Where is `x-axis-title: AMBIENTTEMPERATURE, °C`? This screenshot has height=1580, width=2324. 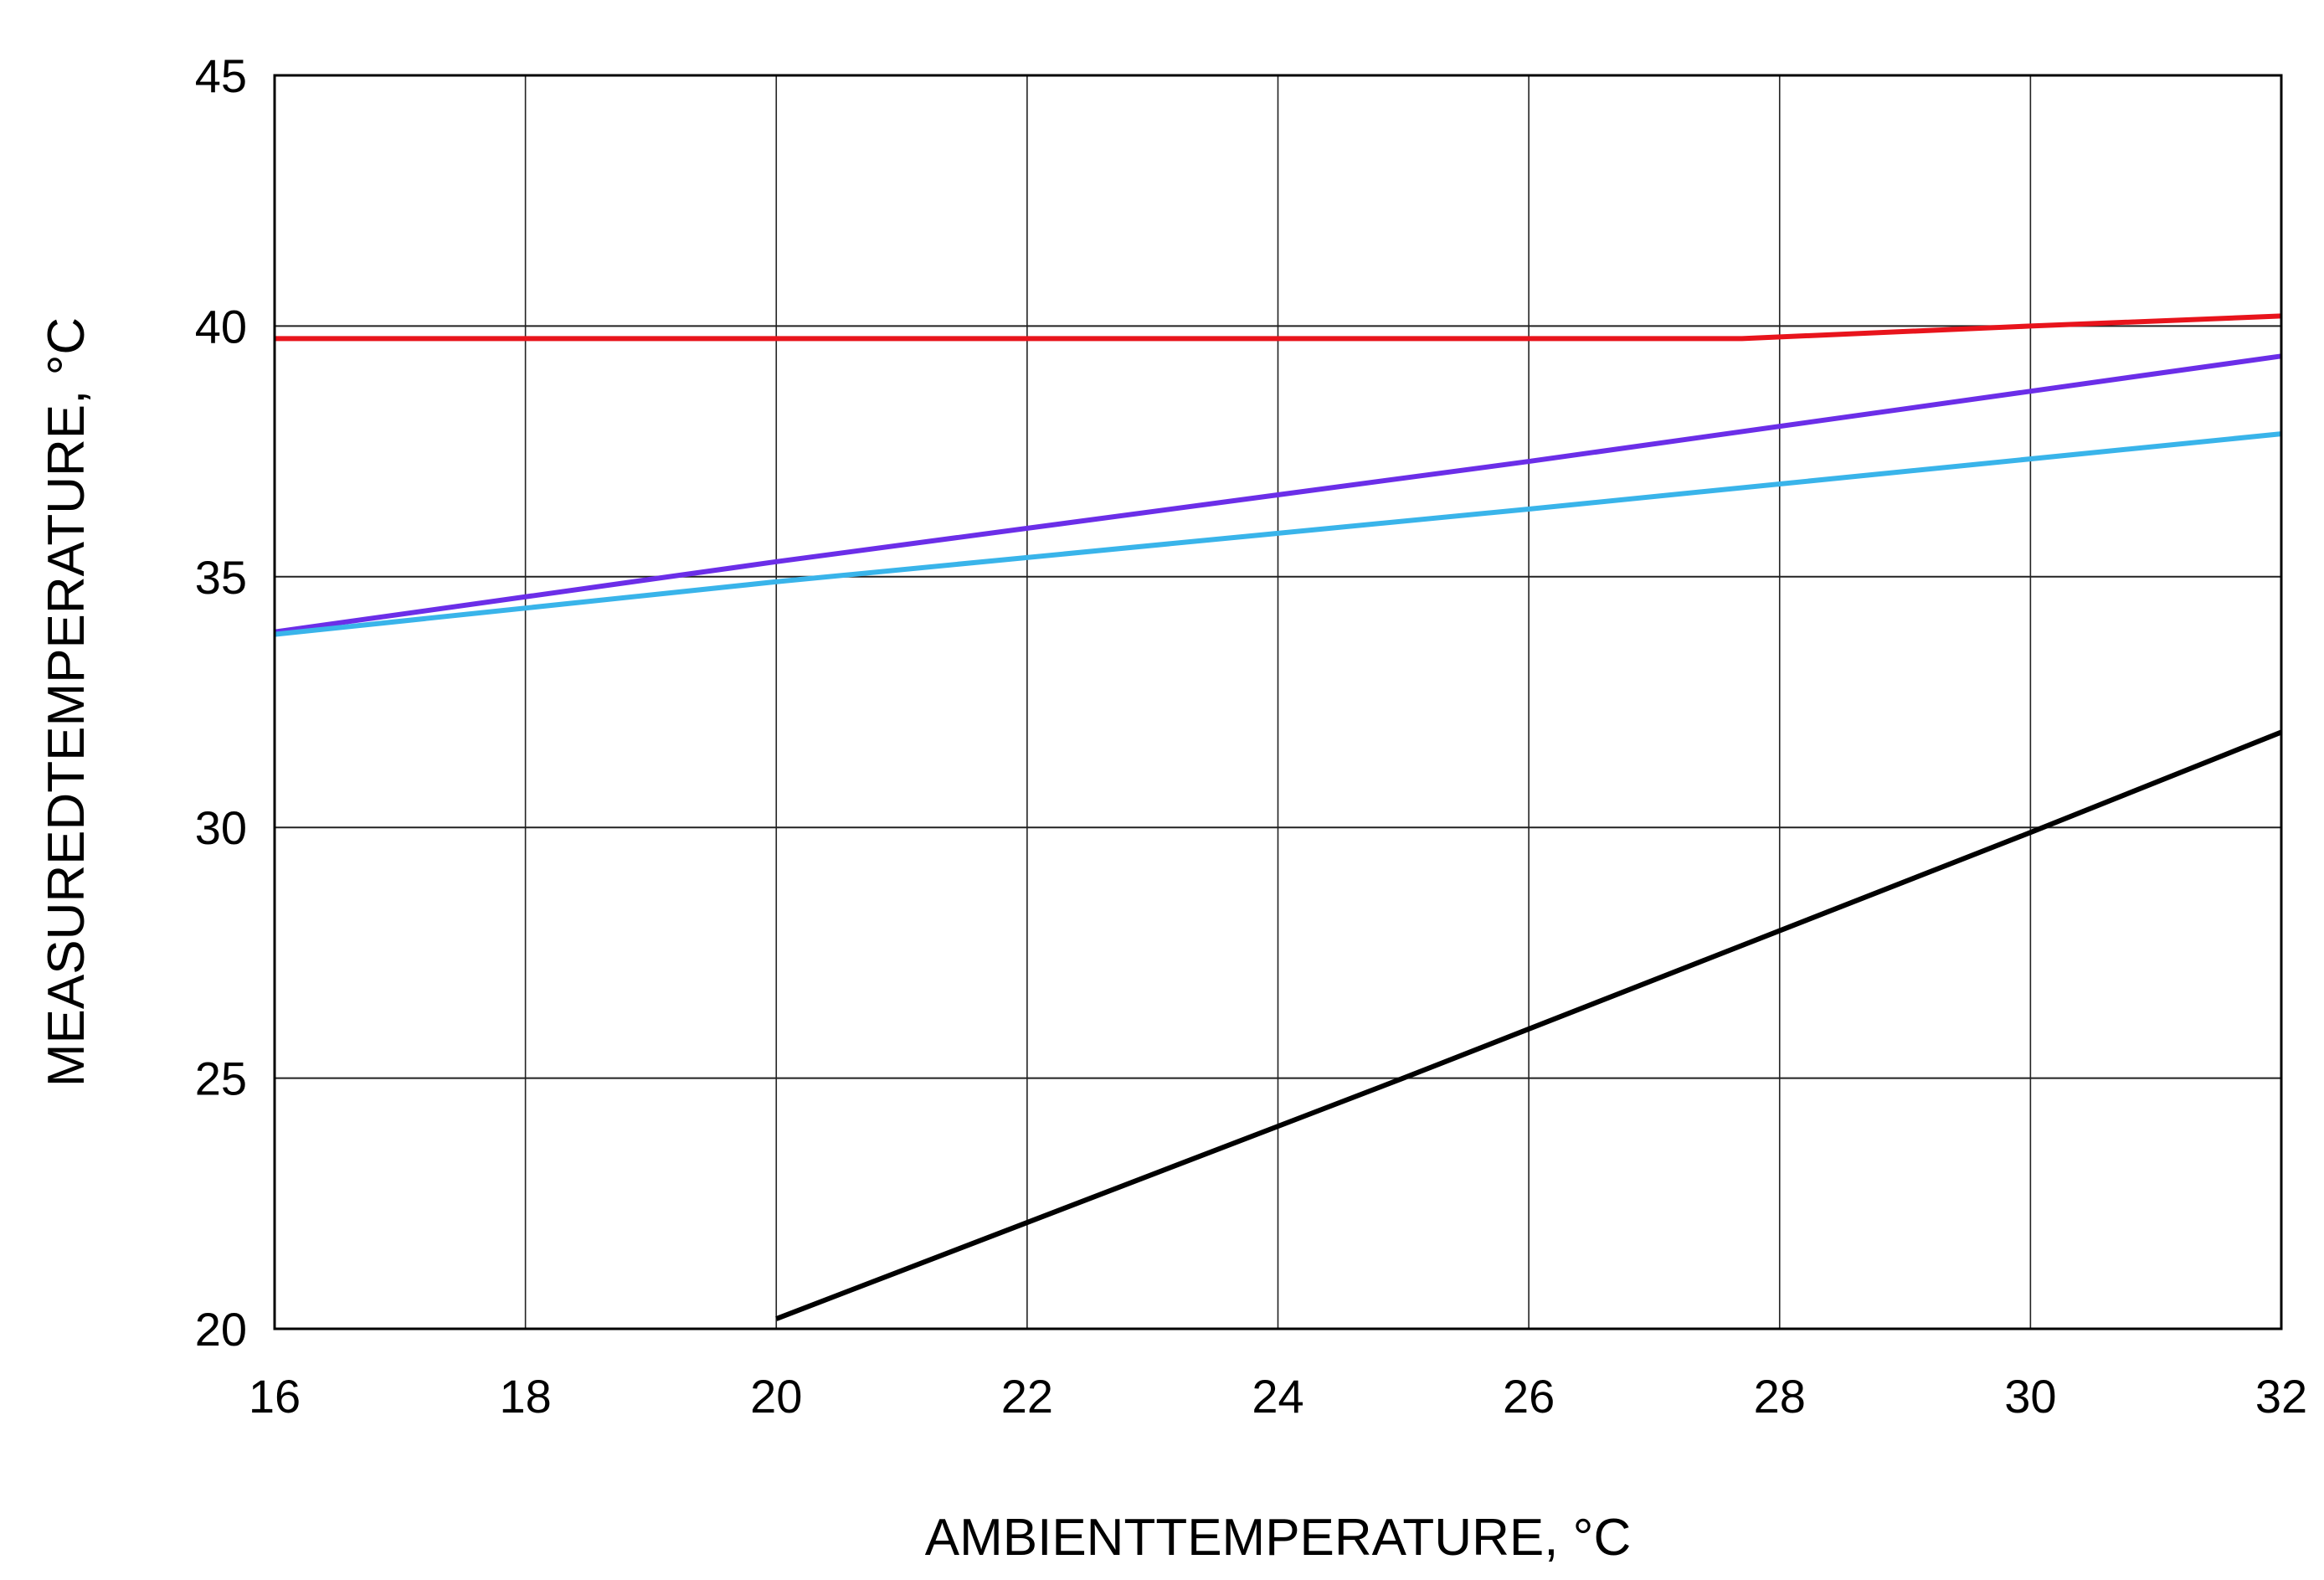
x-axis-title: AMBIENTTEMPERATURE, °C is located at coordinates (1278, 1538).